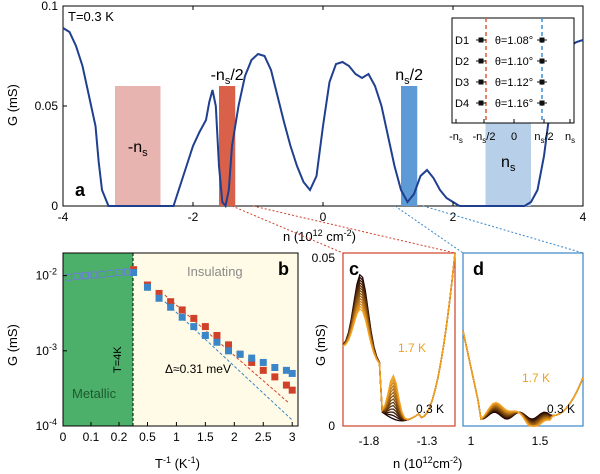 The width and height of the screenshot is (600, 474). I want to click on panel-a-xlabel: n (1012 cm-2), so click(319, 236).